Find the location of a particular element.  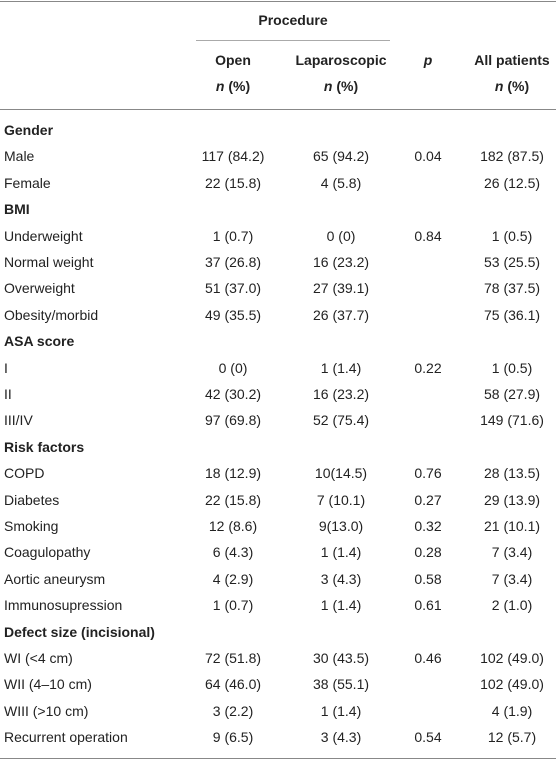

cell: 2 (1.0) is located at coordinates (512, 605).